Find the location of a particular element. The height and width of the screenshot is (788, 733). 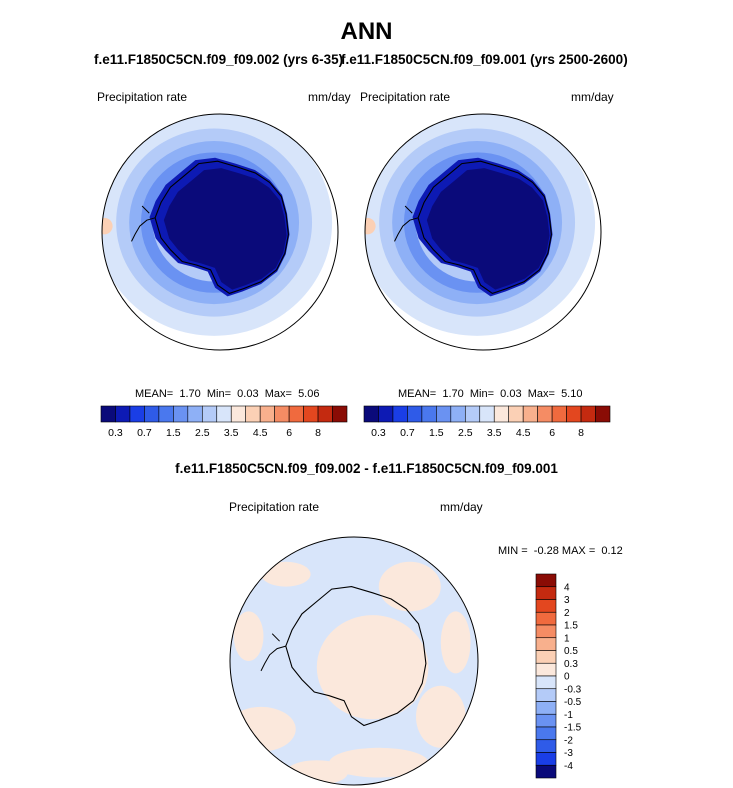

right-mean-value: 1.70 is located at coordinates (453, 394).